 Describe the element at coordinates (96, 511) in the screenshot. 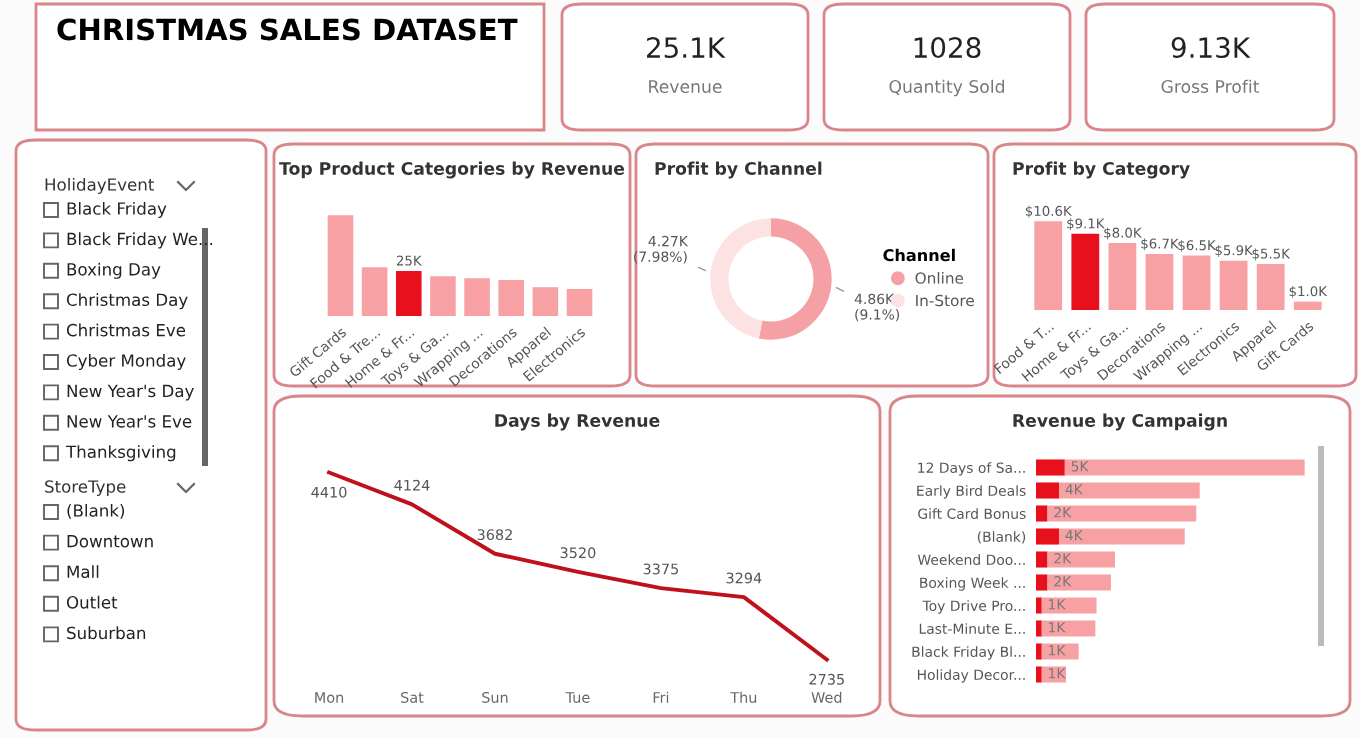

I see `text: (Blank)` at that location.